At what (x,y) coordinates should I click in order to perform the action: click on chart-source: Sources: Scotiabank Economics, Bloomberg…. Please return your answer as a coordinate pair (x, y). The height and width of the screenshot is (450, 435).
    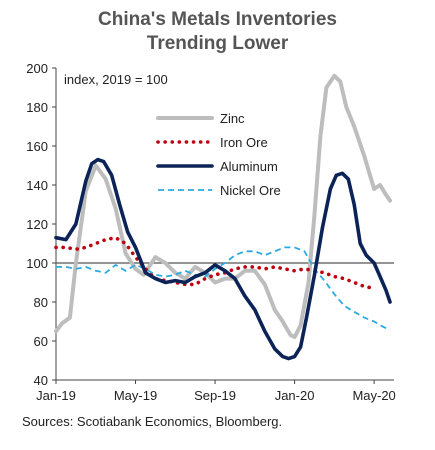
    Looking at the image, I should click on (152, 421).